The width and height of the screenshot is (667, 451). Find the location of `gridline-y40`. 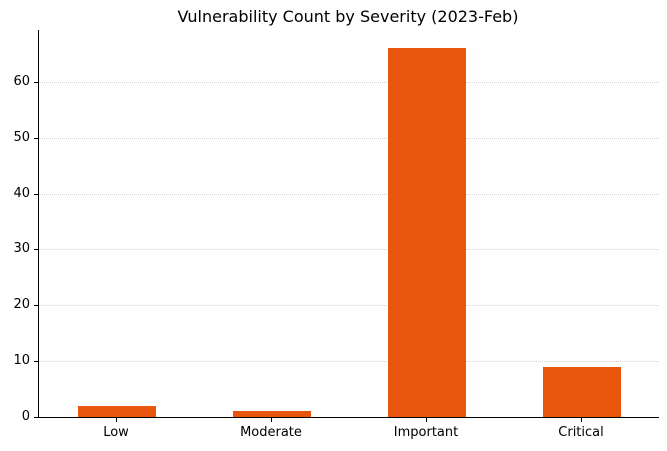

gridline-y40 is located at coordinates (349, 194).